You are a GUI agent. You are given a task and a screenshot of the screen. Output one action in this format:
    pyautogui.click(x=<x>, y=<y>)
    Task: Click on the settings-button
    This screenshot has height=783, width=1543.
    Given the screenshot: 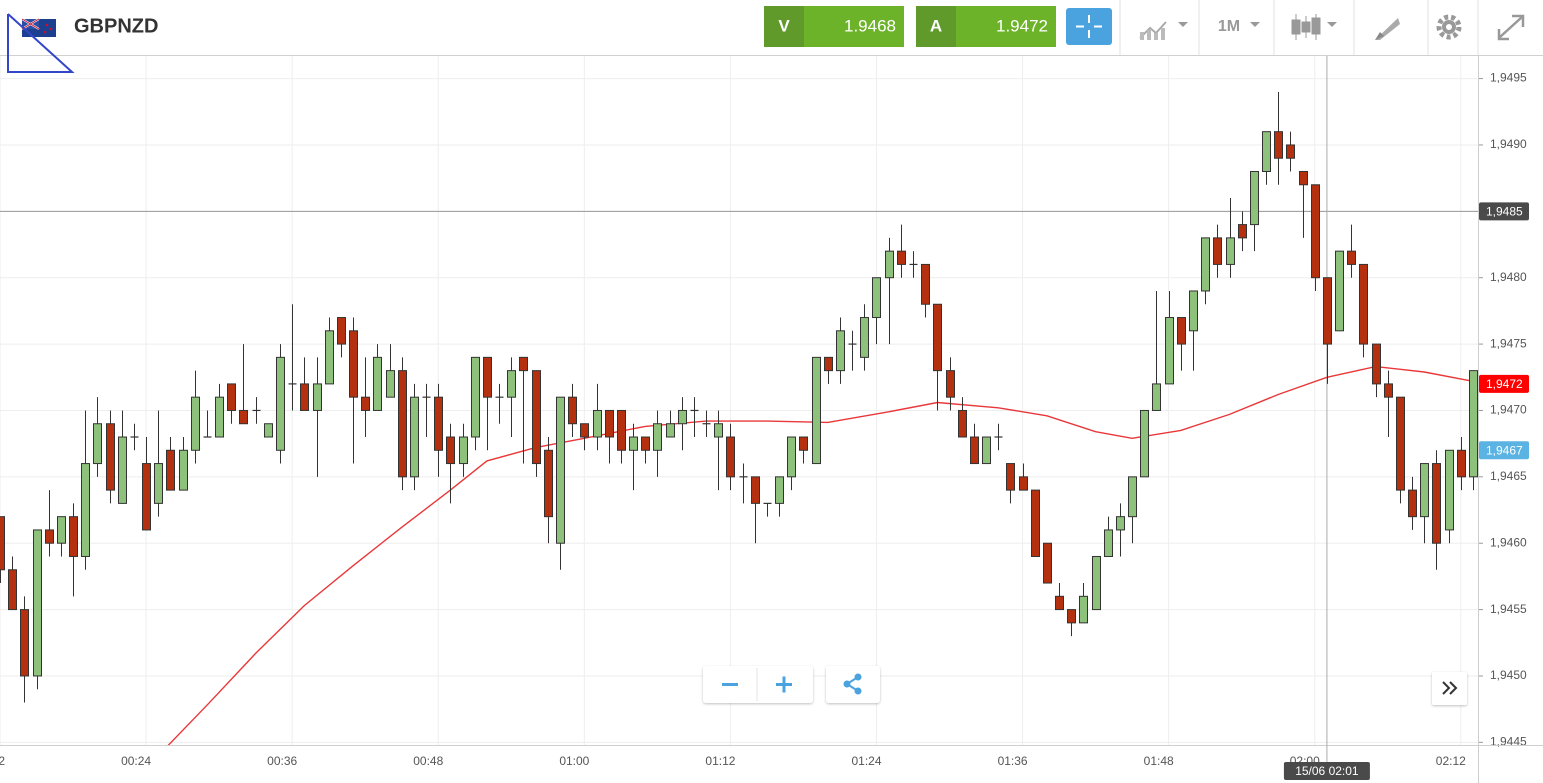 What is the action you would take?
    pyautogui.click(x=1449, y=27)
    